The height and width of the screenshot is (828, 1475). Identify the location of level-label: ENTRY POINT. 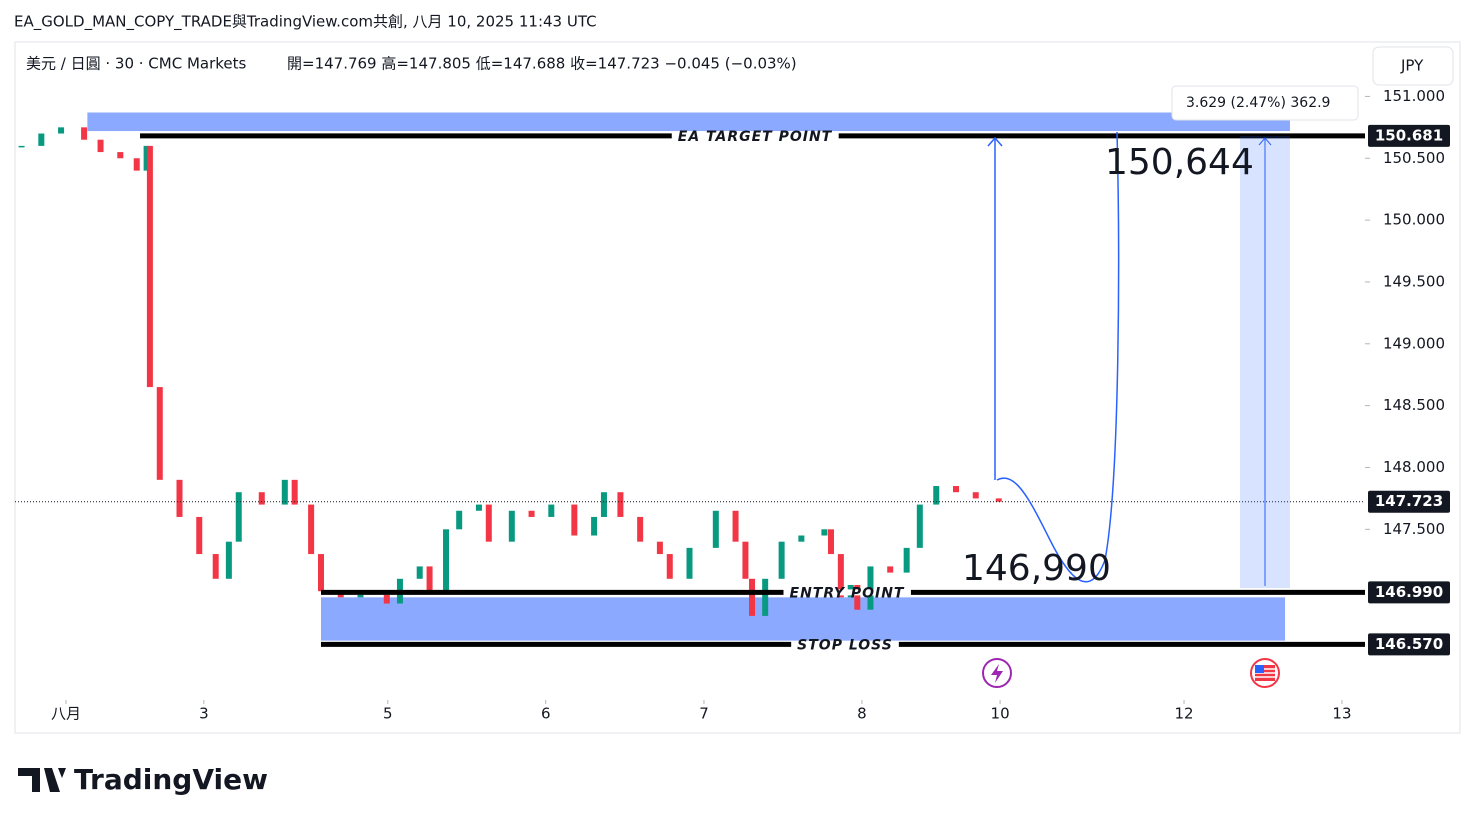
(847, 593).